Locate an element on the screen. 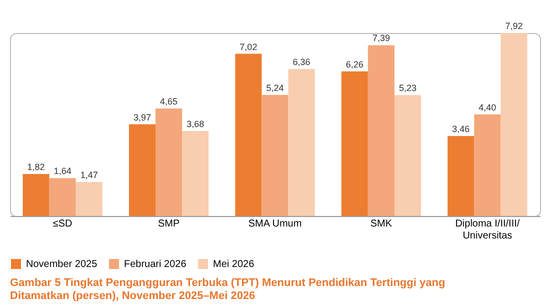 This screenshot has width=550, height=306. data-label: 3,46 is located at coordinates (461, 129).